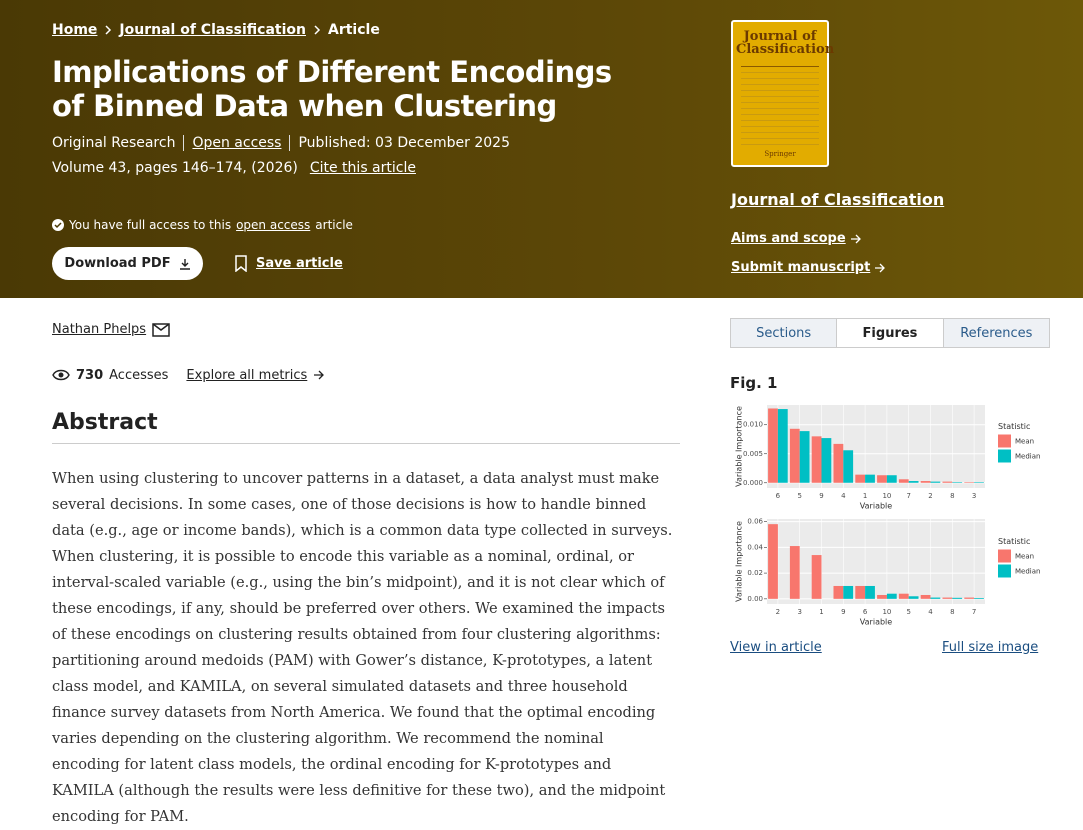 Image resolution: width=1083 pixels, height=830 pixels. Describe the element at coordinates (755, 547) in the screenshot. I see `y-tick-label: 0.04` at that location.